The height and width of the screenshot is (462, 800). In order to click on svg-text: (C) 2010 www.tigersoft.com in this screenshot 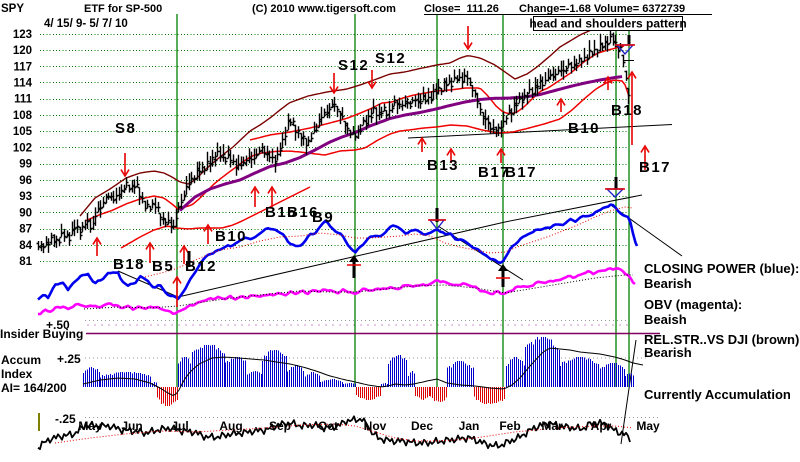, I will do `click(324, 9)`.